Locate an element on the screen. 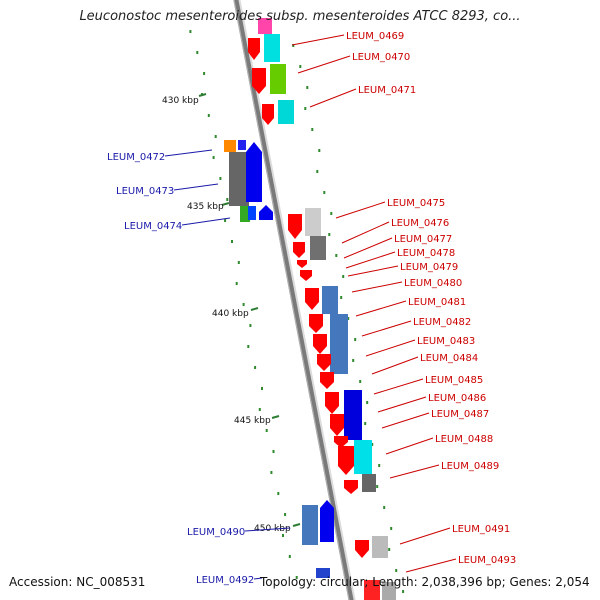  gene-label-leum-0493: LEUM_0493 is located at coordinates (487, 560).